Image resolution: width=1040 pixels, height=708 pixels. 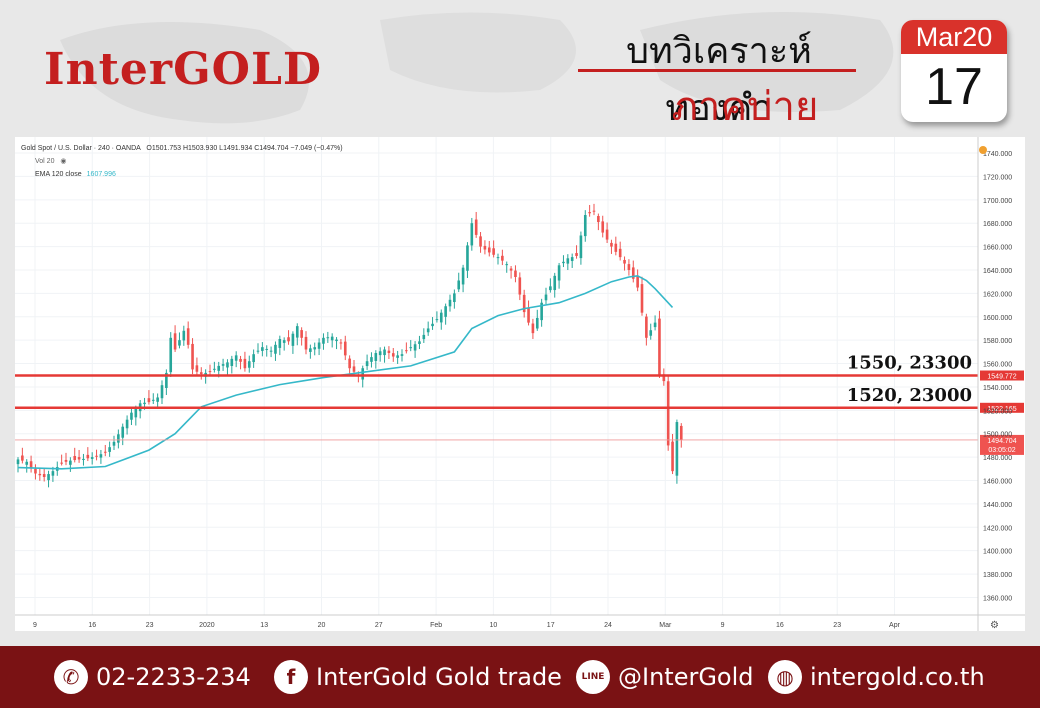 I want to click on y-tick-label: 1480.000, so click(x=997, y=458).